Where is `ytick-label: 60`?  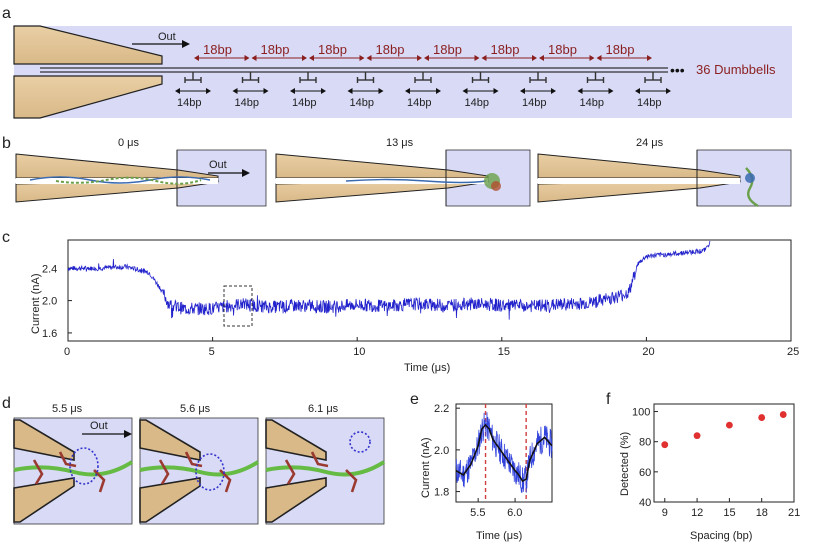 ytick-label: 60 is located at coordinates (645, 473).